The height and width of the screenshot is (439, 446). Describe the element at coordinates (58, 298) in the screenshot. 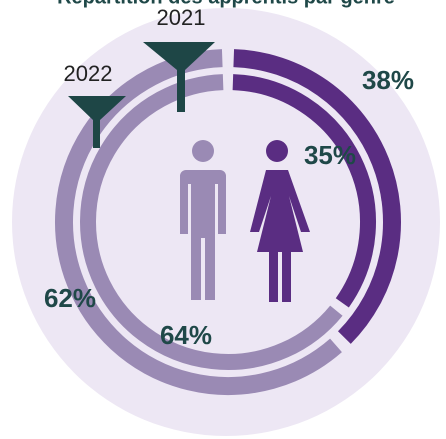

I see `percent-value: 62` at that location.